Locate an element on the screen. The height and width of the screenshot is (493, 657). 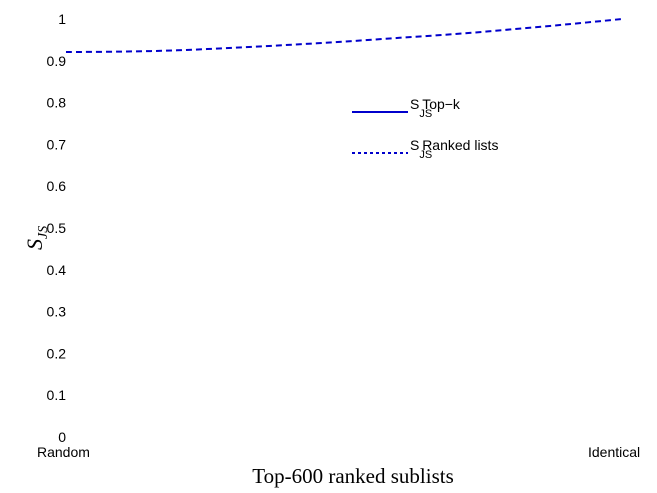
y-axis-label: SJS is located at coordinates (36, 238).